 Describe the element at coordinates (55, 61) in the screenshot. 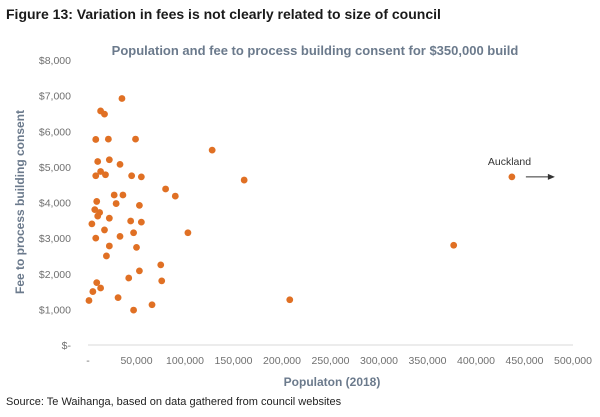

I see `y-tick-label: $8,000` at that location.